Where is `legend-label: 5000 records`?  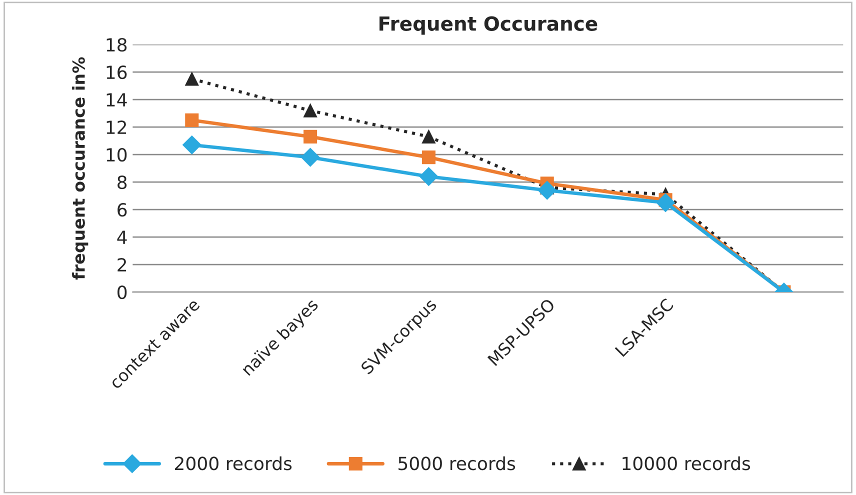
legend-label: 5000 records is located at coordinates (457, 463).